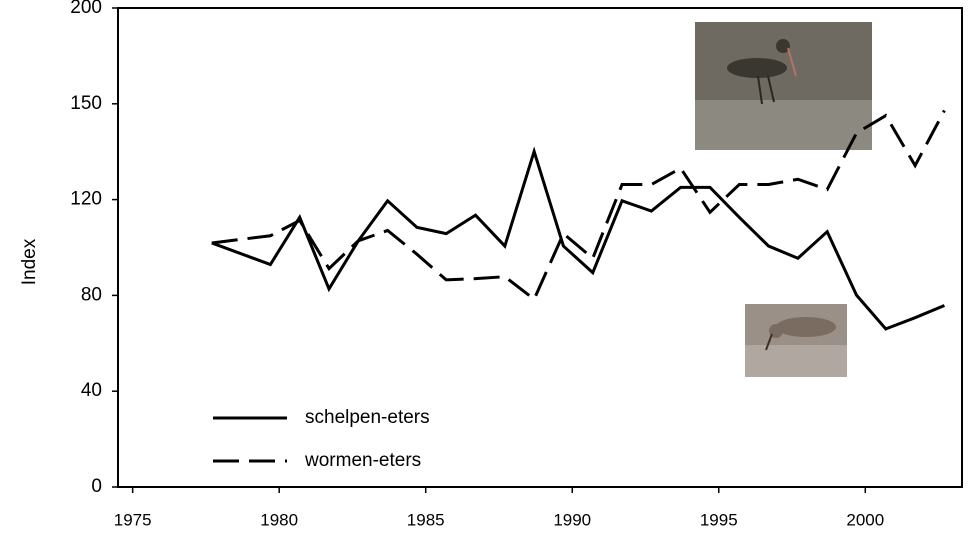 This screenshot has height=535, width=968. Describe the element at coordinates (91, 390) in the screenshot. I see `y-tick-label: 40` at that location.